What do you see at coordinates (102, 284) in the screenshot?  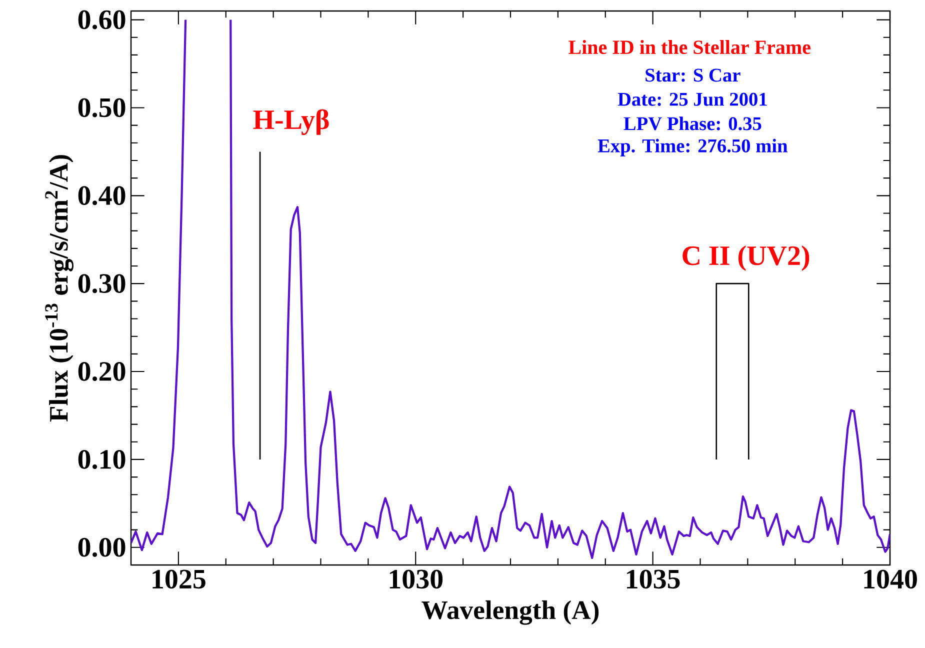 I see `y-tick-label: 0.30` at bounding box center [102, 284].